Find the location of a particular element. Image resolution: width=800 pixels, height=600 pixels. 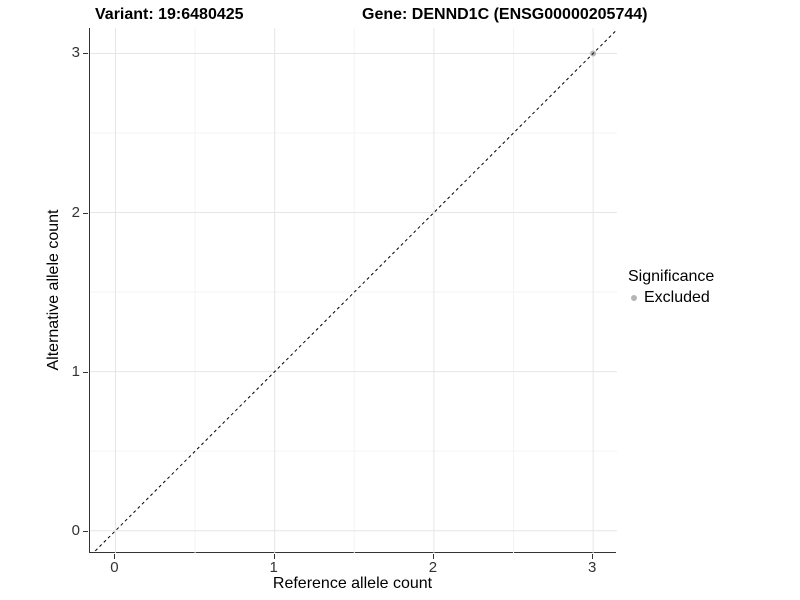

x-tick-label: 3 is located at coordinates (592, 567).